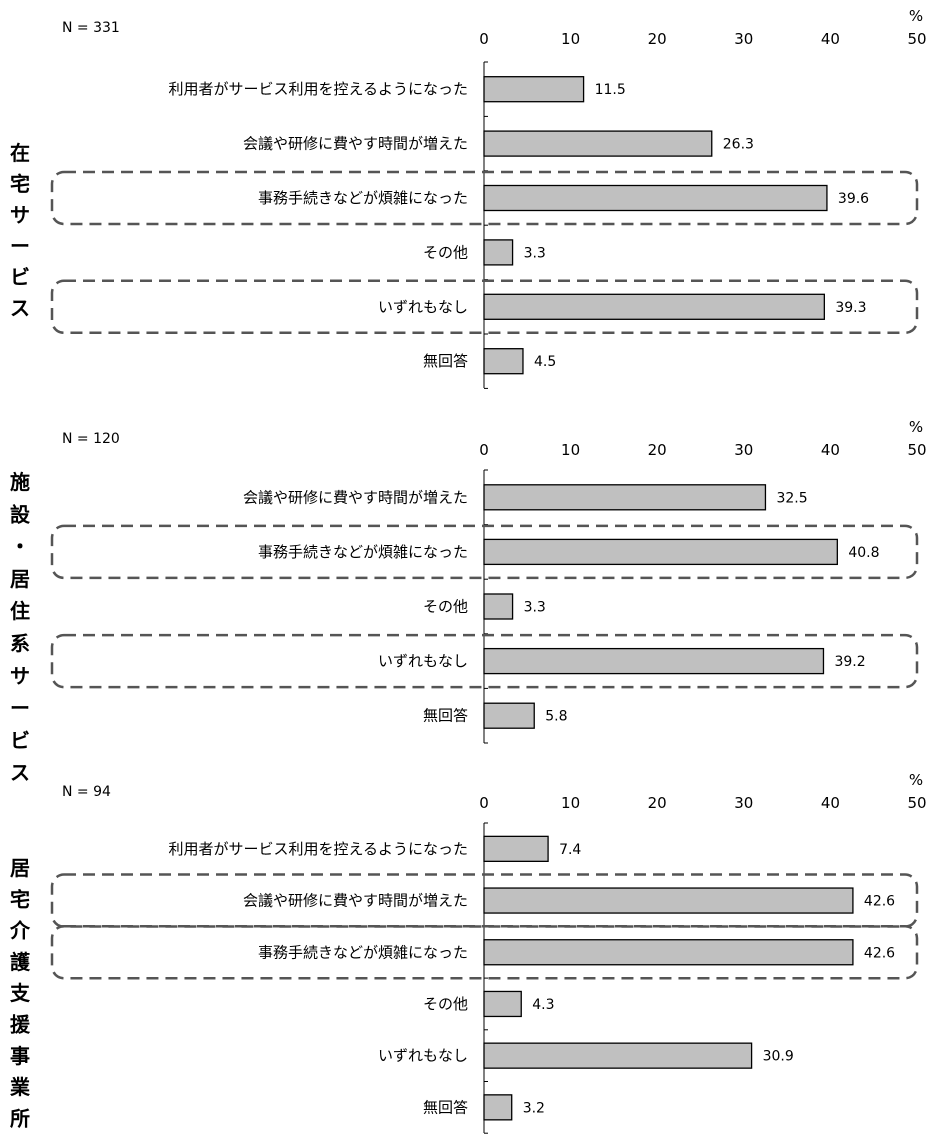 The height and width of the screenshot is (1140, 930). What do you see at coordinates (91, 28) in the screenshot?
I see `sample-size-label: N = 331` at bounding box center [91, 28].